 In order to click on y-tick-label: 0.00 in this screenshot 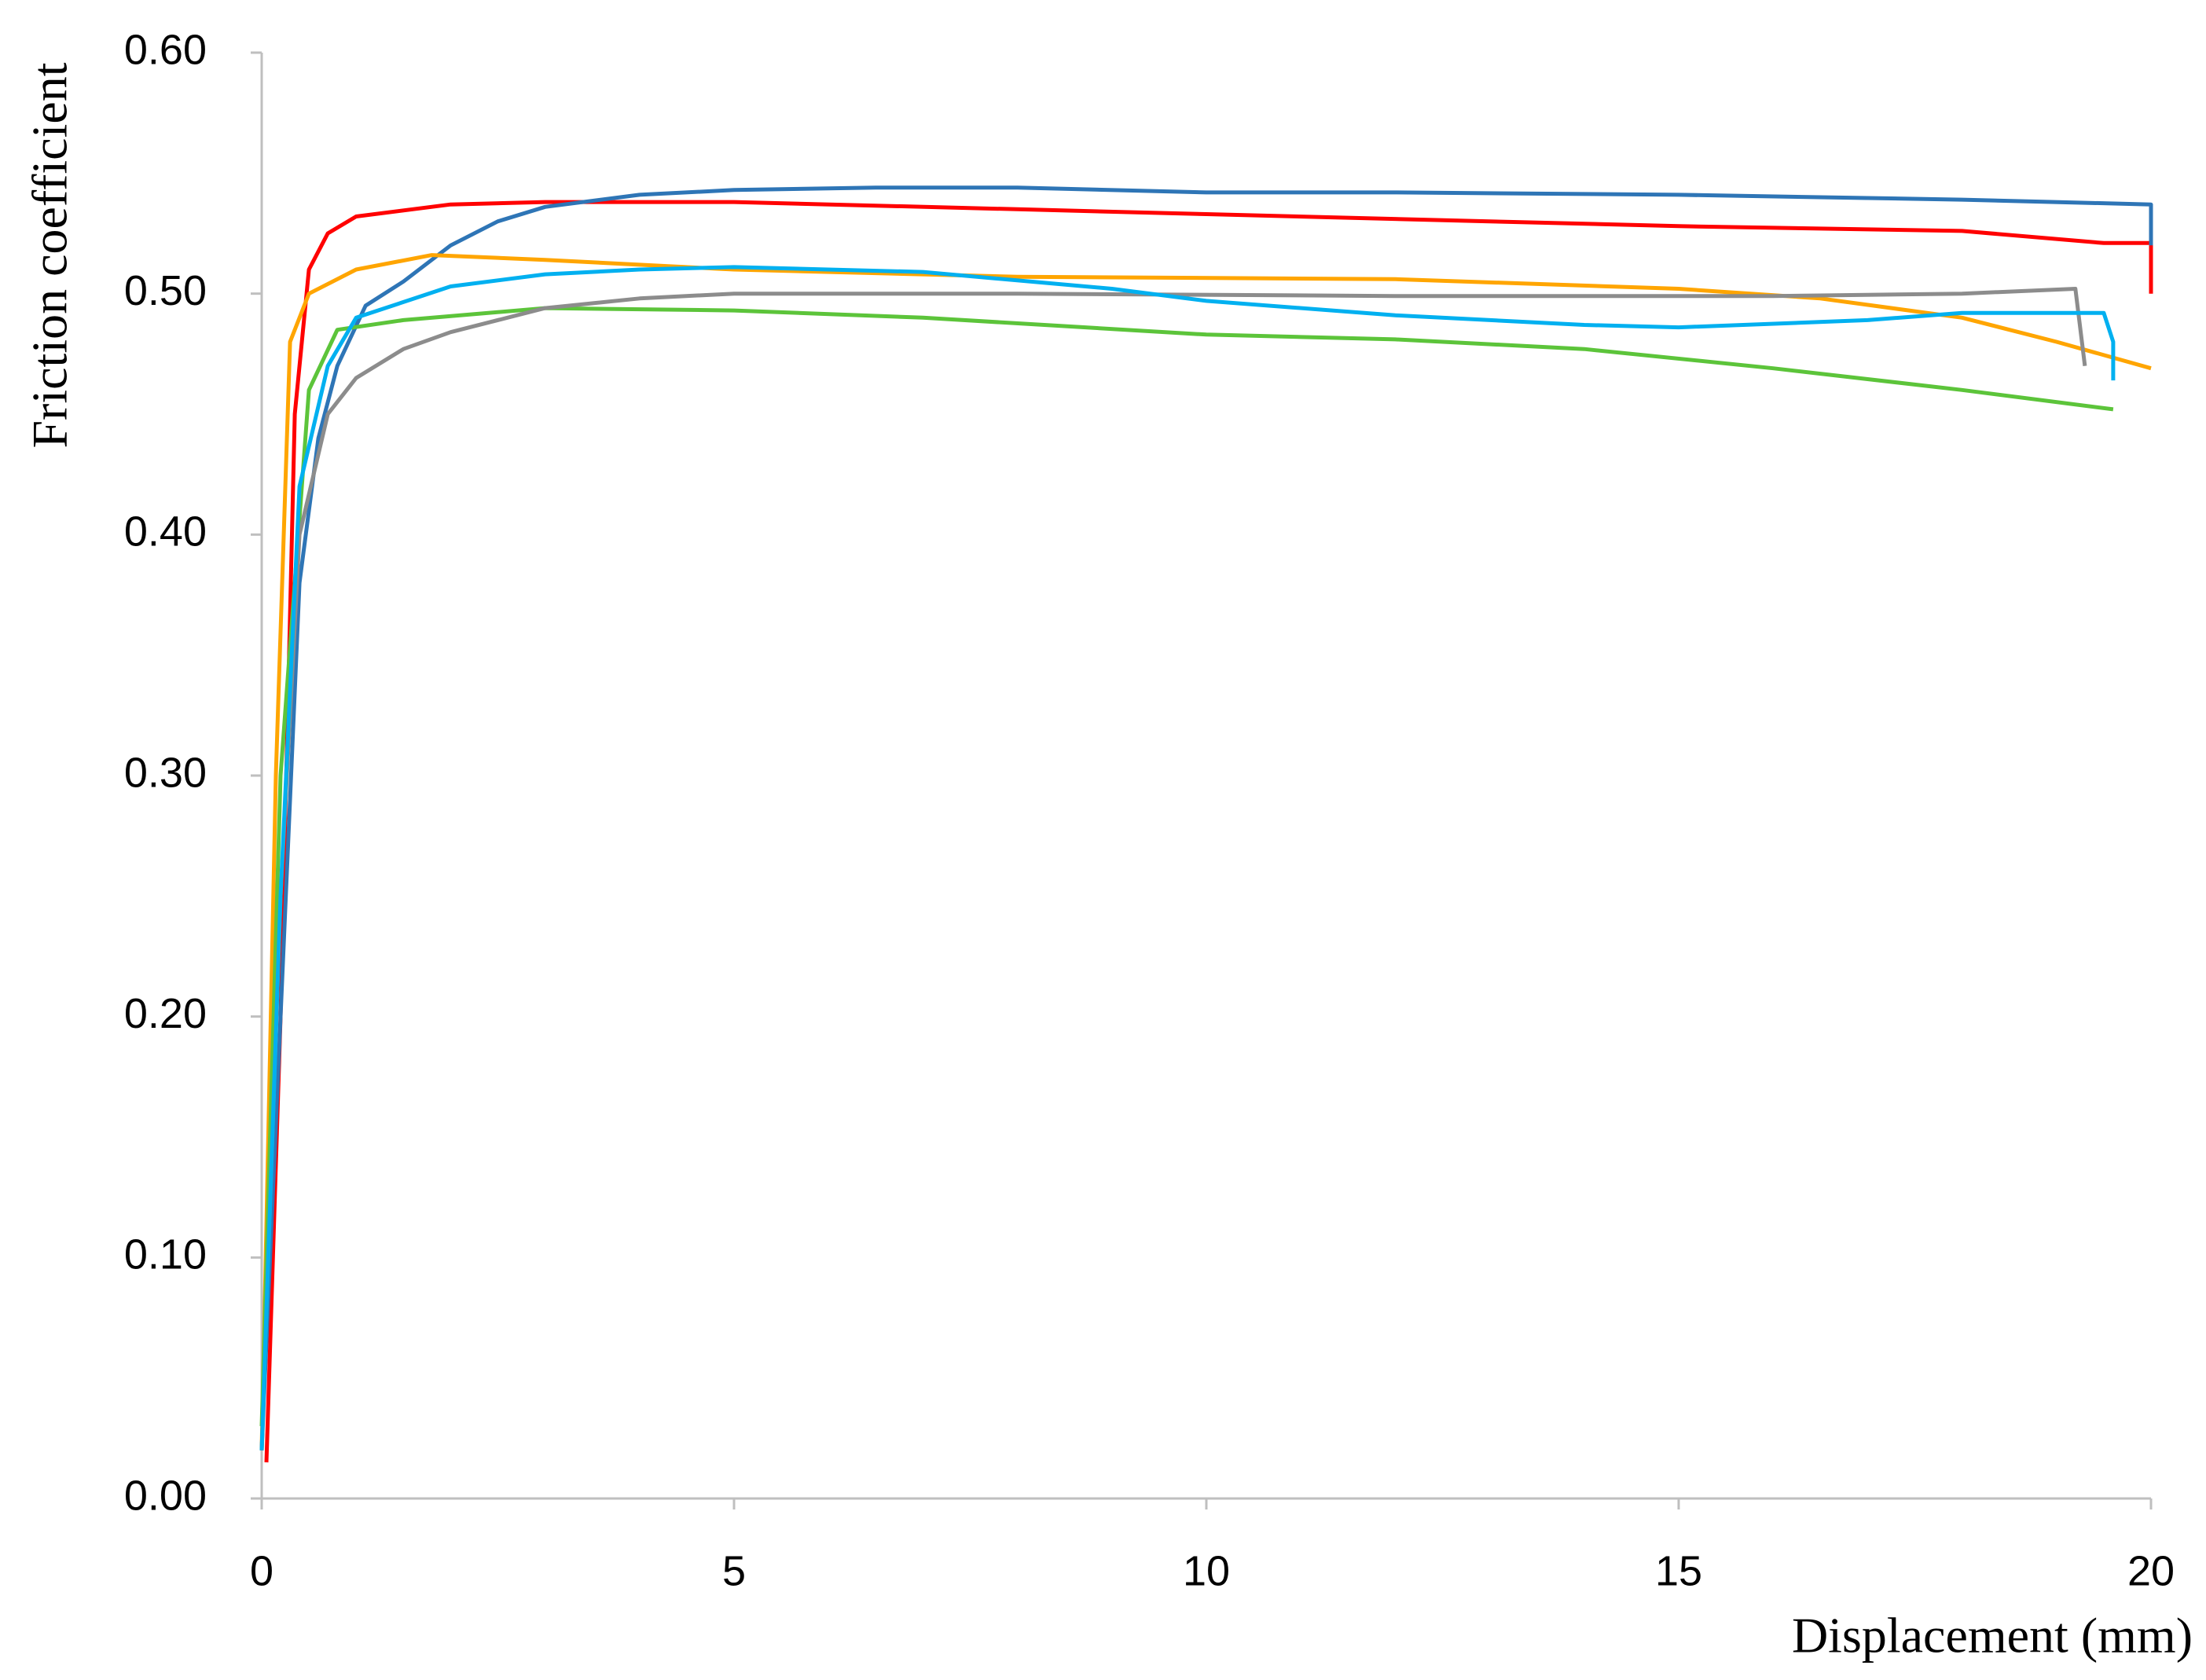, I will do `click(165, 1495)`.